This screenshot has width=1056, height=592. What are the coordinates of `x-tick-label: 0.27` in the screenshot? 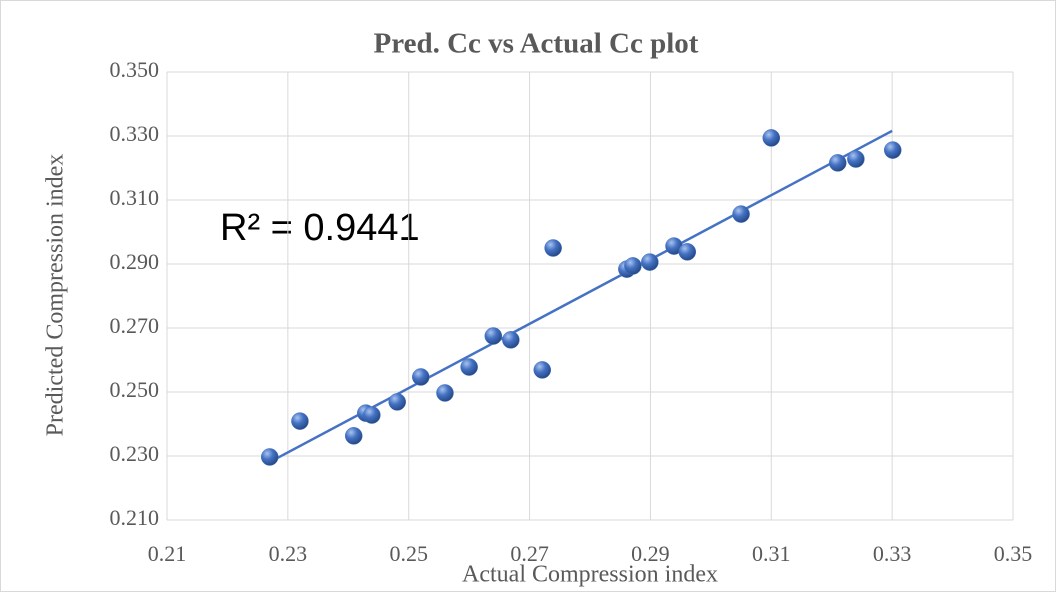 It's located at (529, 553).